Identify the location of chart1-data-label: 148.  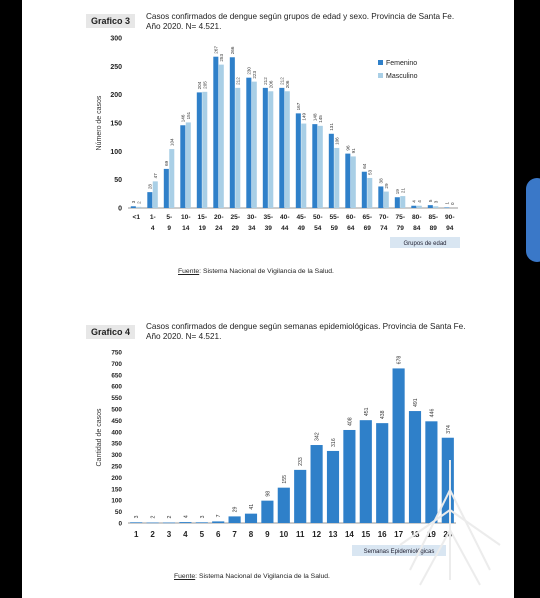
(315, 117).